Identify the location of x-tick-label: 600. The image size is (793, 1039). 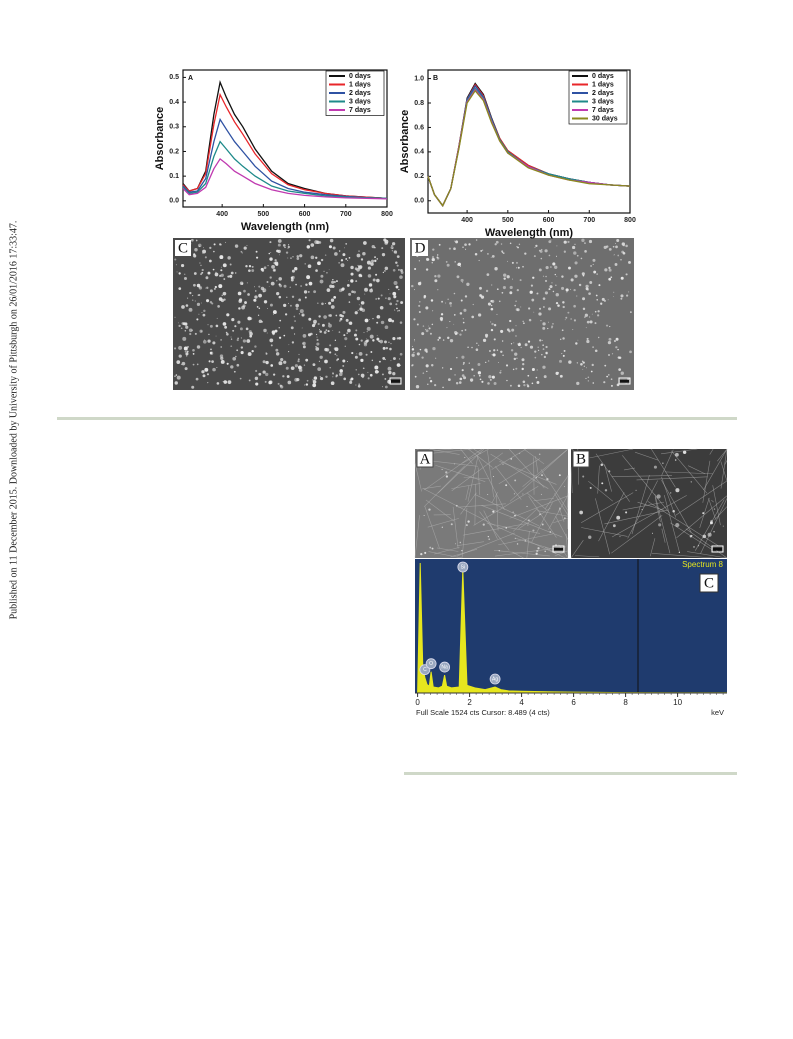
(305, 214).